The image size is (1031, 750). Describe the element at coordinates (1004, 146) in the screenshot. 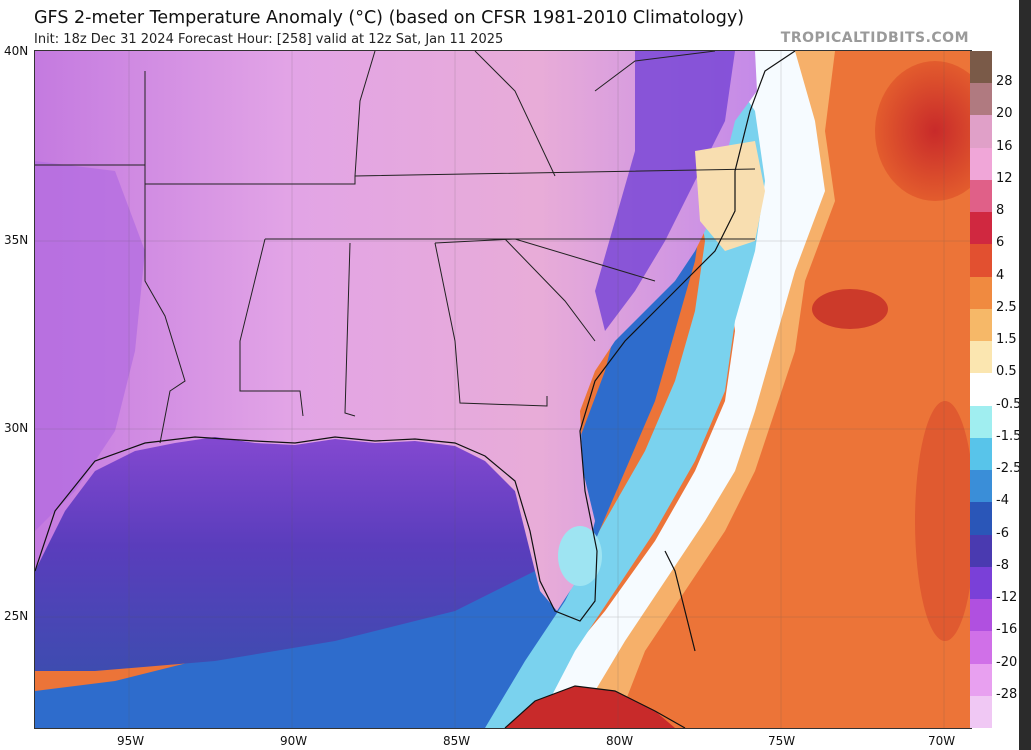

I see `colorbar-label: 16` at that location.